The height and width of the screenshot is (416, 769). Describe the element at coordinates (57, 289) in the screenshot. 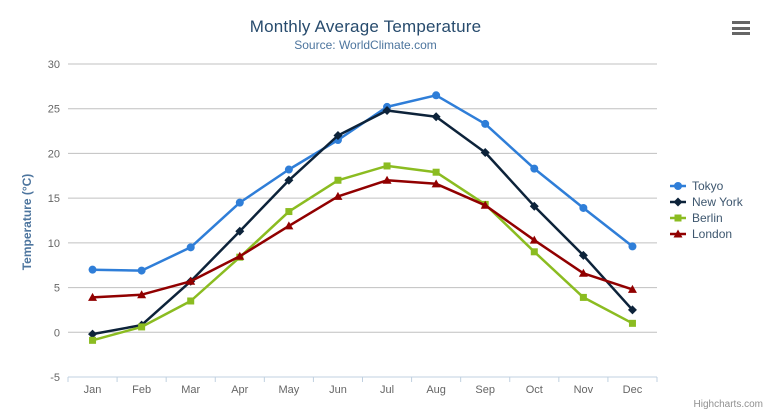

I see `y-axis-label: 5` at that location.